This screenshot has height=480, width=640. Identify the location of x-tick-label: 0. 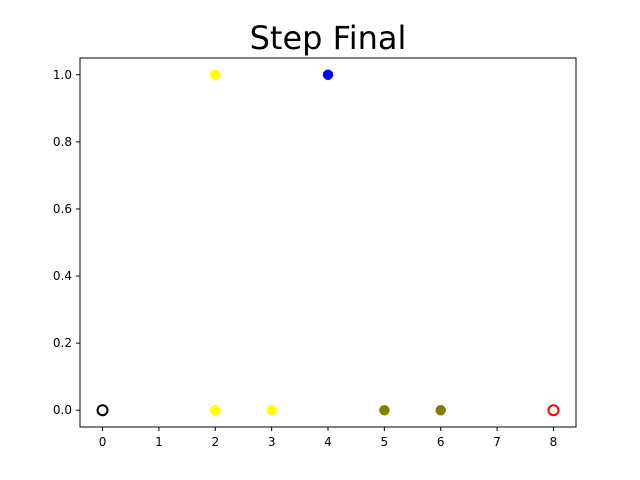
(103, 442).